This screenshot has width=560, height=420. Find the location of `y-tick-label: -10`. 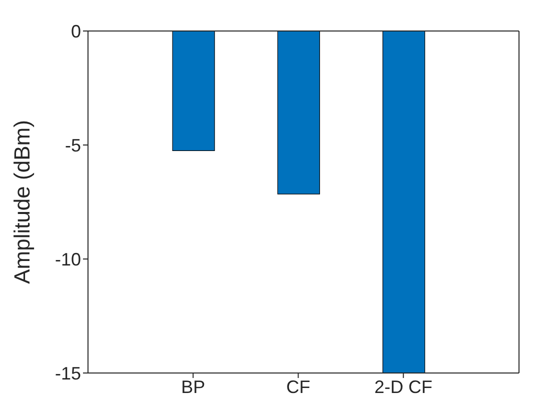

y-tick-label: -10 is located at coordinates (67, 259).